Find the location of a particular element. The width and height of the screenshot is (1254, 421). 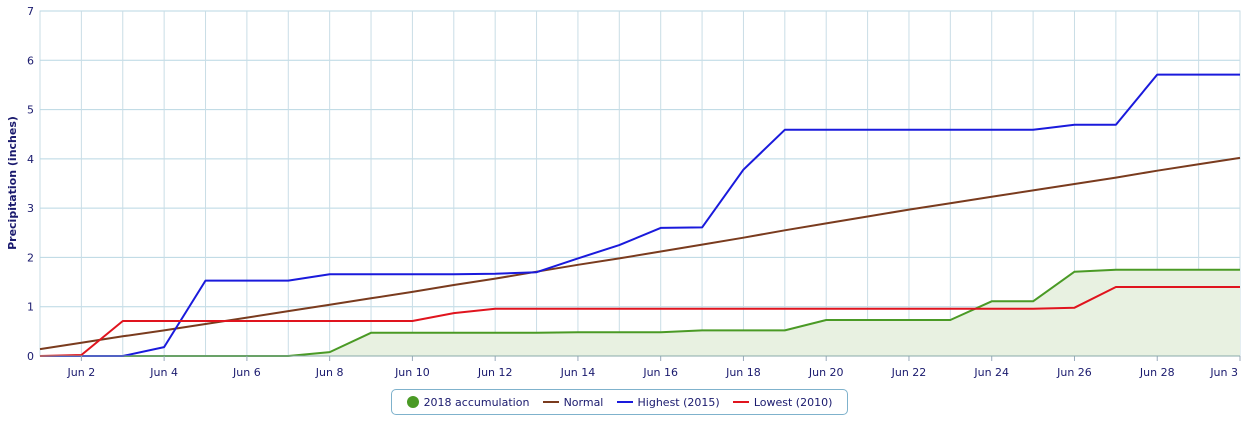

y-tick-label: 6 is located at coordinates (30, 60).